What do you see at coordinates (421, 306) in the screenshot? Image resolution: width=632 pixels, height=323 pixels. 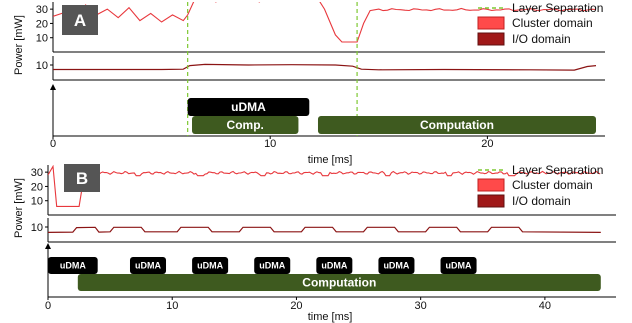 I see `x-tick-label: 30` at bounding box center [421, 306].